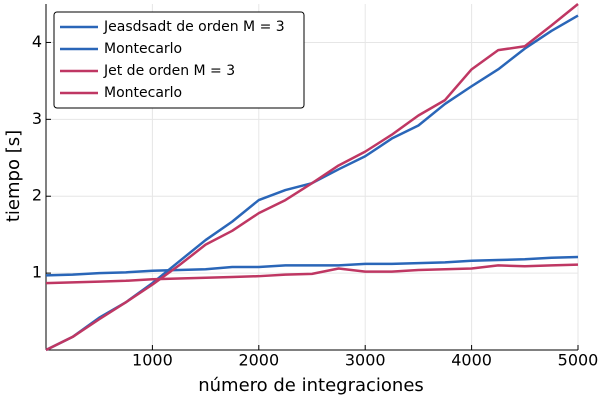 This screenshot has height=400, width=600. What do you see at coordinates (37, 195) in the screenshot?
I see `y-tick-label: 2` at bounding box center [37, 195].